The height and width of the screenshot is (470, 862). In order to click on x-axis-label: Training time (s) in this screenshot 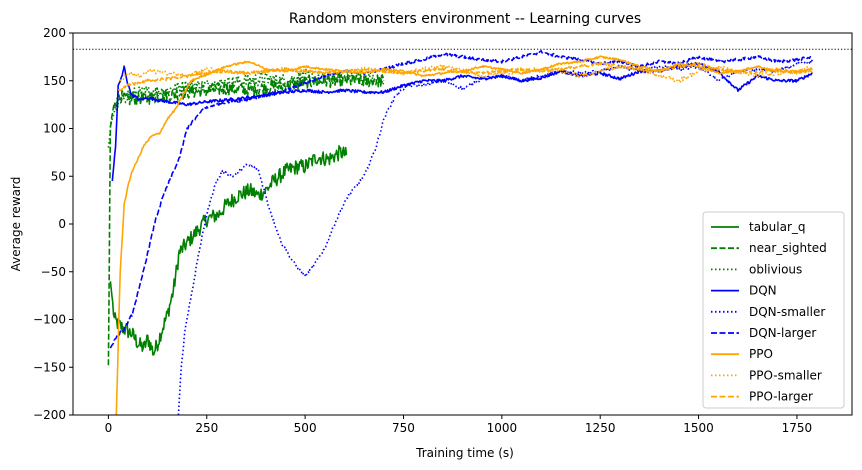, I will do `click(464, 453)`.